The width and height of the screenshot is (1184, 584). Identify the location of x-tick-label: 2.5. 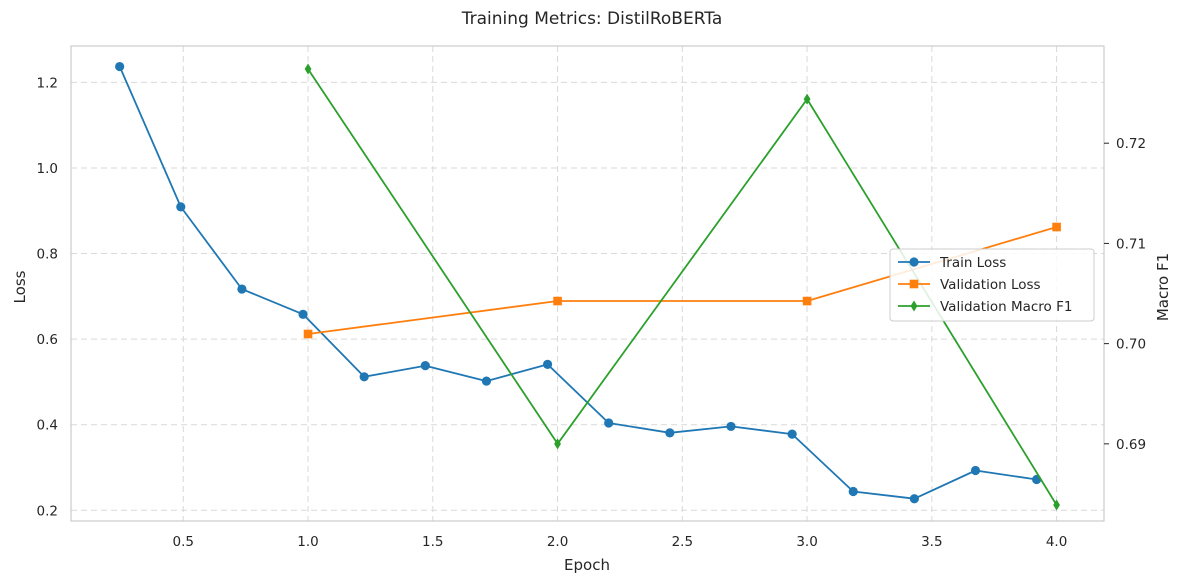
(682, 542).